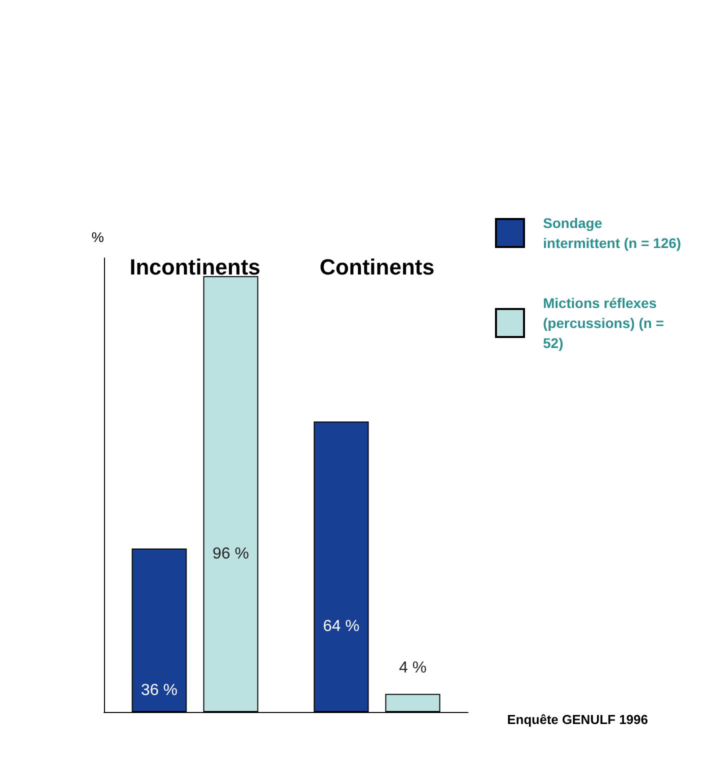  I want to click on data-label: 64 %, so click(341, 627).